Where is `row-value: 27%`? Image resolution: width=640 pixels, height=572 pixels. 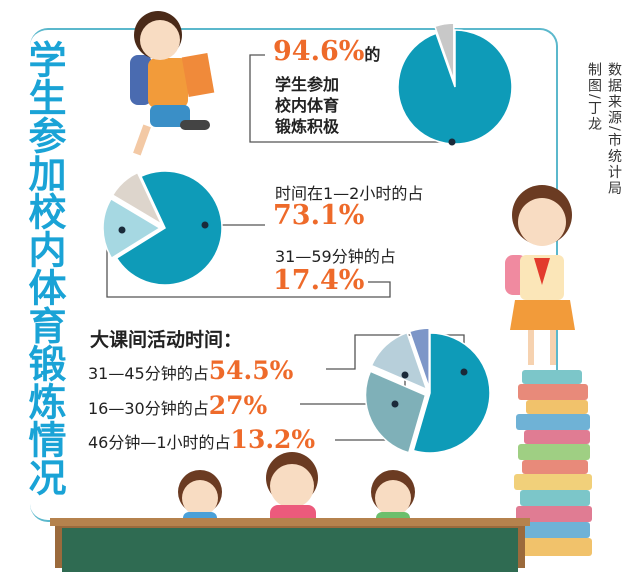 row-value: 27% is located at coordinates (238, 405).